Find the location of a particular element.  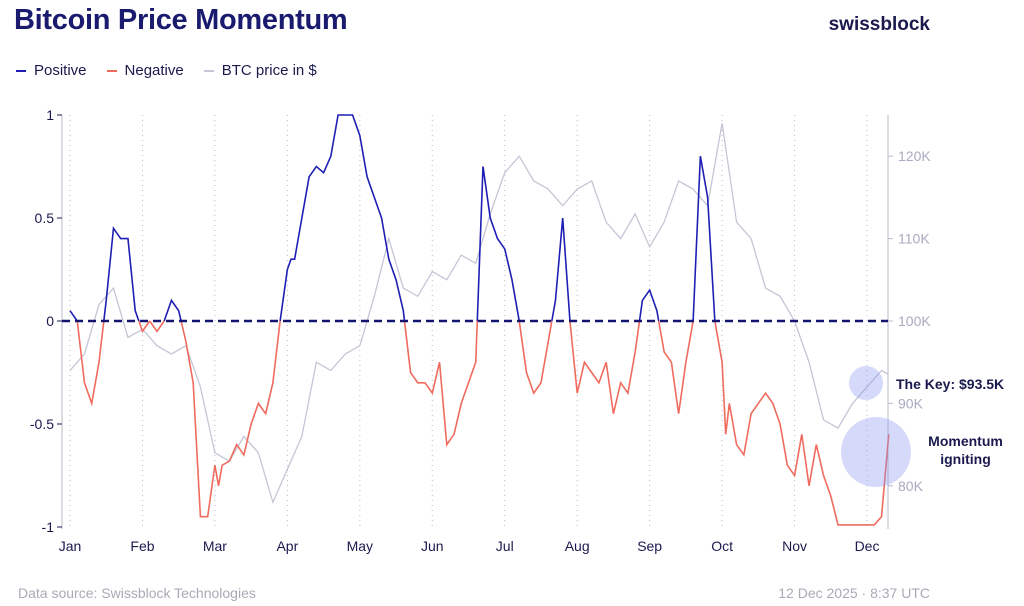

legend-item-negative: Negative is located at coordinates (145, 70).